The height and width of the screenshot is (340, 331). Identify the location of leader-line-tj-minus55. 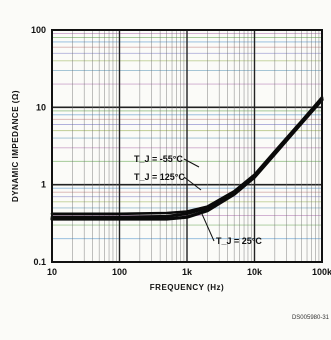
(191, 163).